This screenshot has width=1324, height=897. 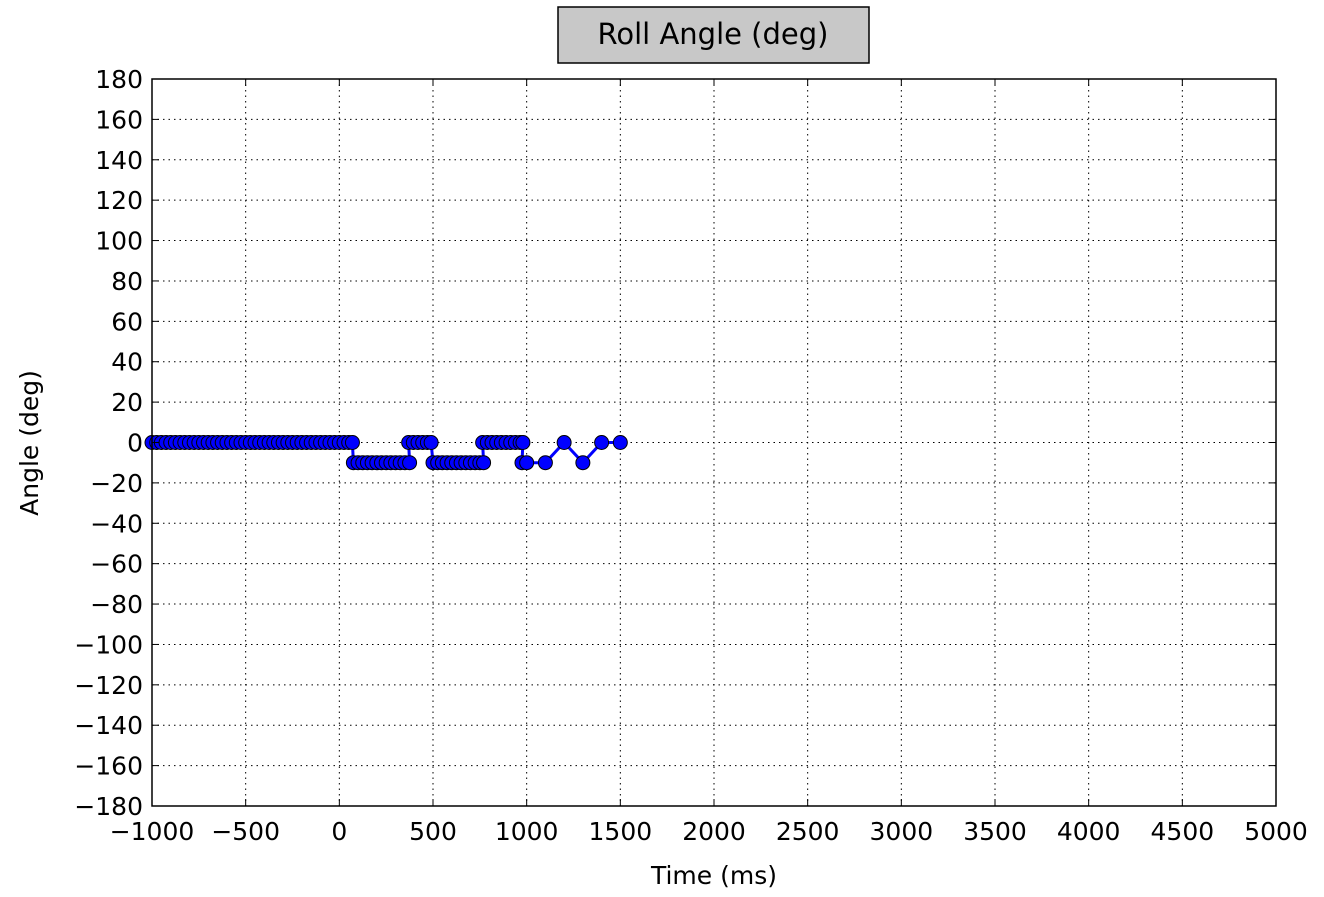 What do you see at coordinates (119, 160) in the screenshot?
I see `y-tick-label: 140` at bounding box center [119, 160].